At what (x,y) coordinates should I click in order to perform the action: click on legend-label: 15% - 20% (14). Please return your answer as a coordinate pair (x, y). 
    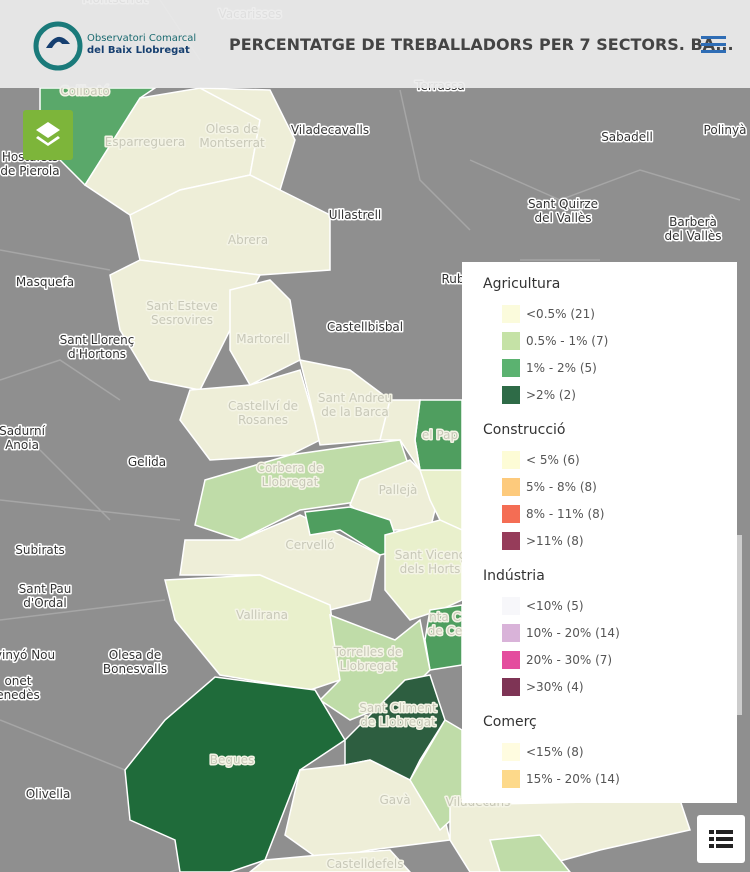
    Looking at the image, I should click on (573, 778).